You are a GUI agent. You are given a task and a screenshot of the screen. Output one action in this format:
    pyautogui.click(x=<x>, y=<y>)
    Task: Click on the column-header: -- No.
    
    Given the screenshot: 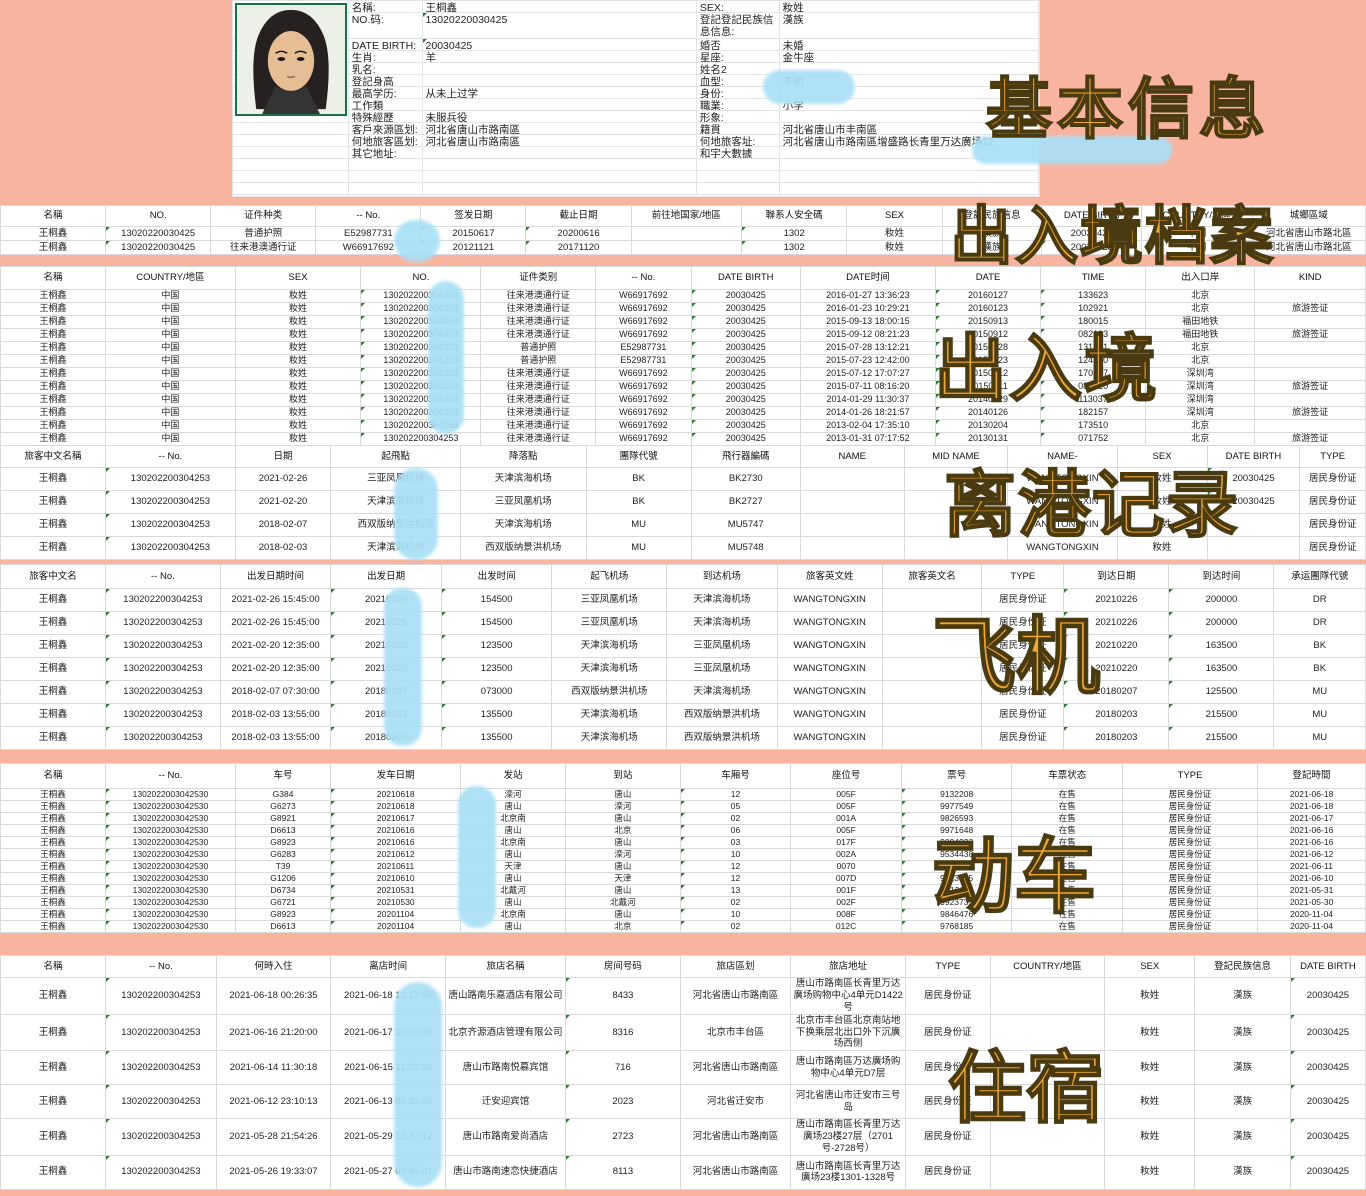 What is the action you would take?
    pyautogui.click(x=170, y=456)
    